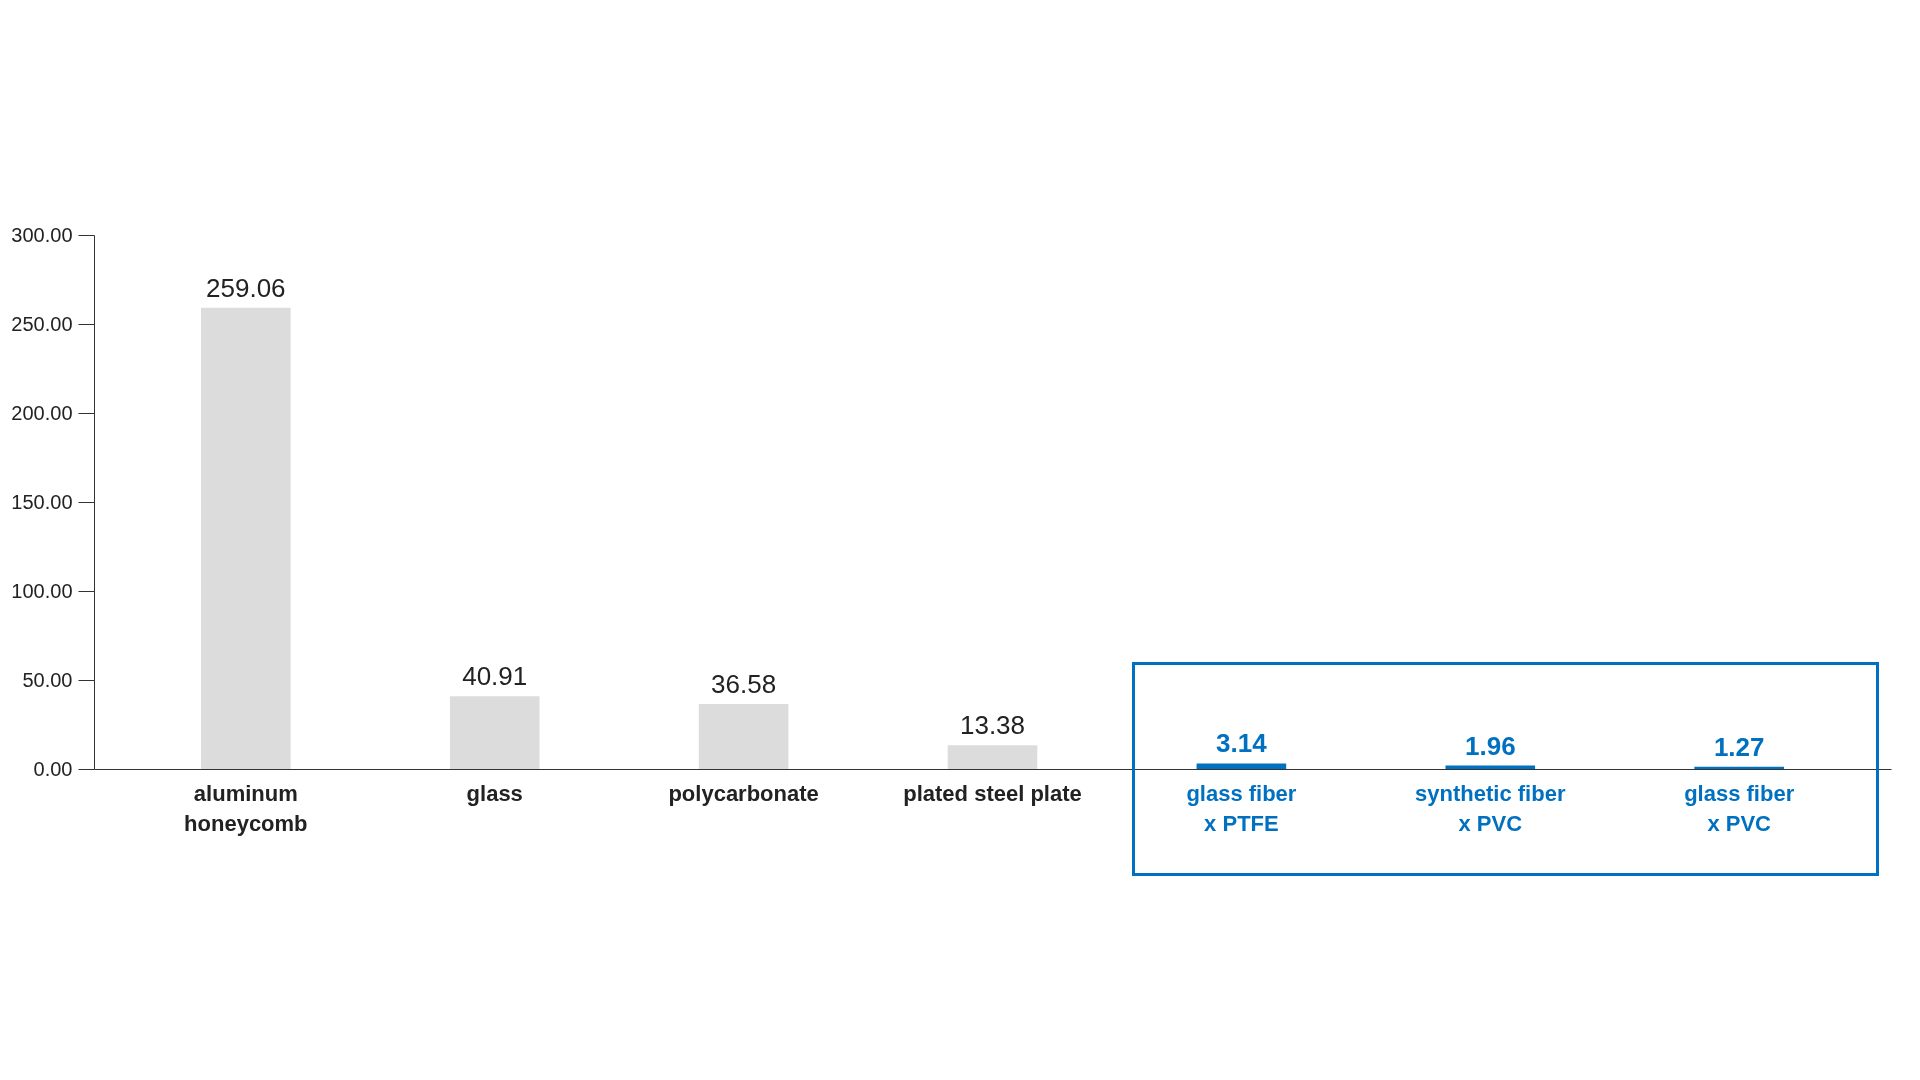  Describe the element at coordinates (1739, 808) in the screenshot. I see `x-tick-label: glass fiber x PVC` at that location.